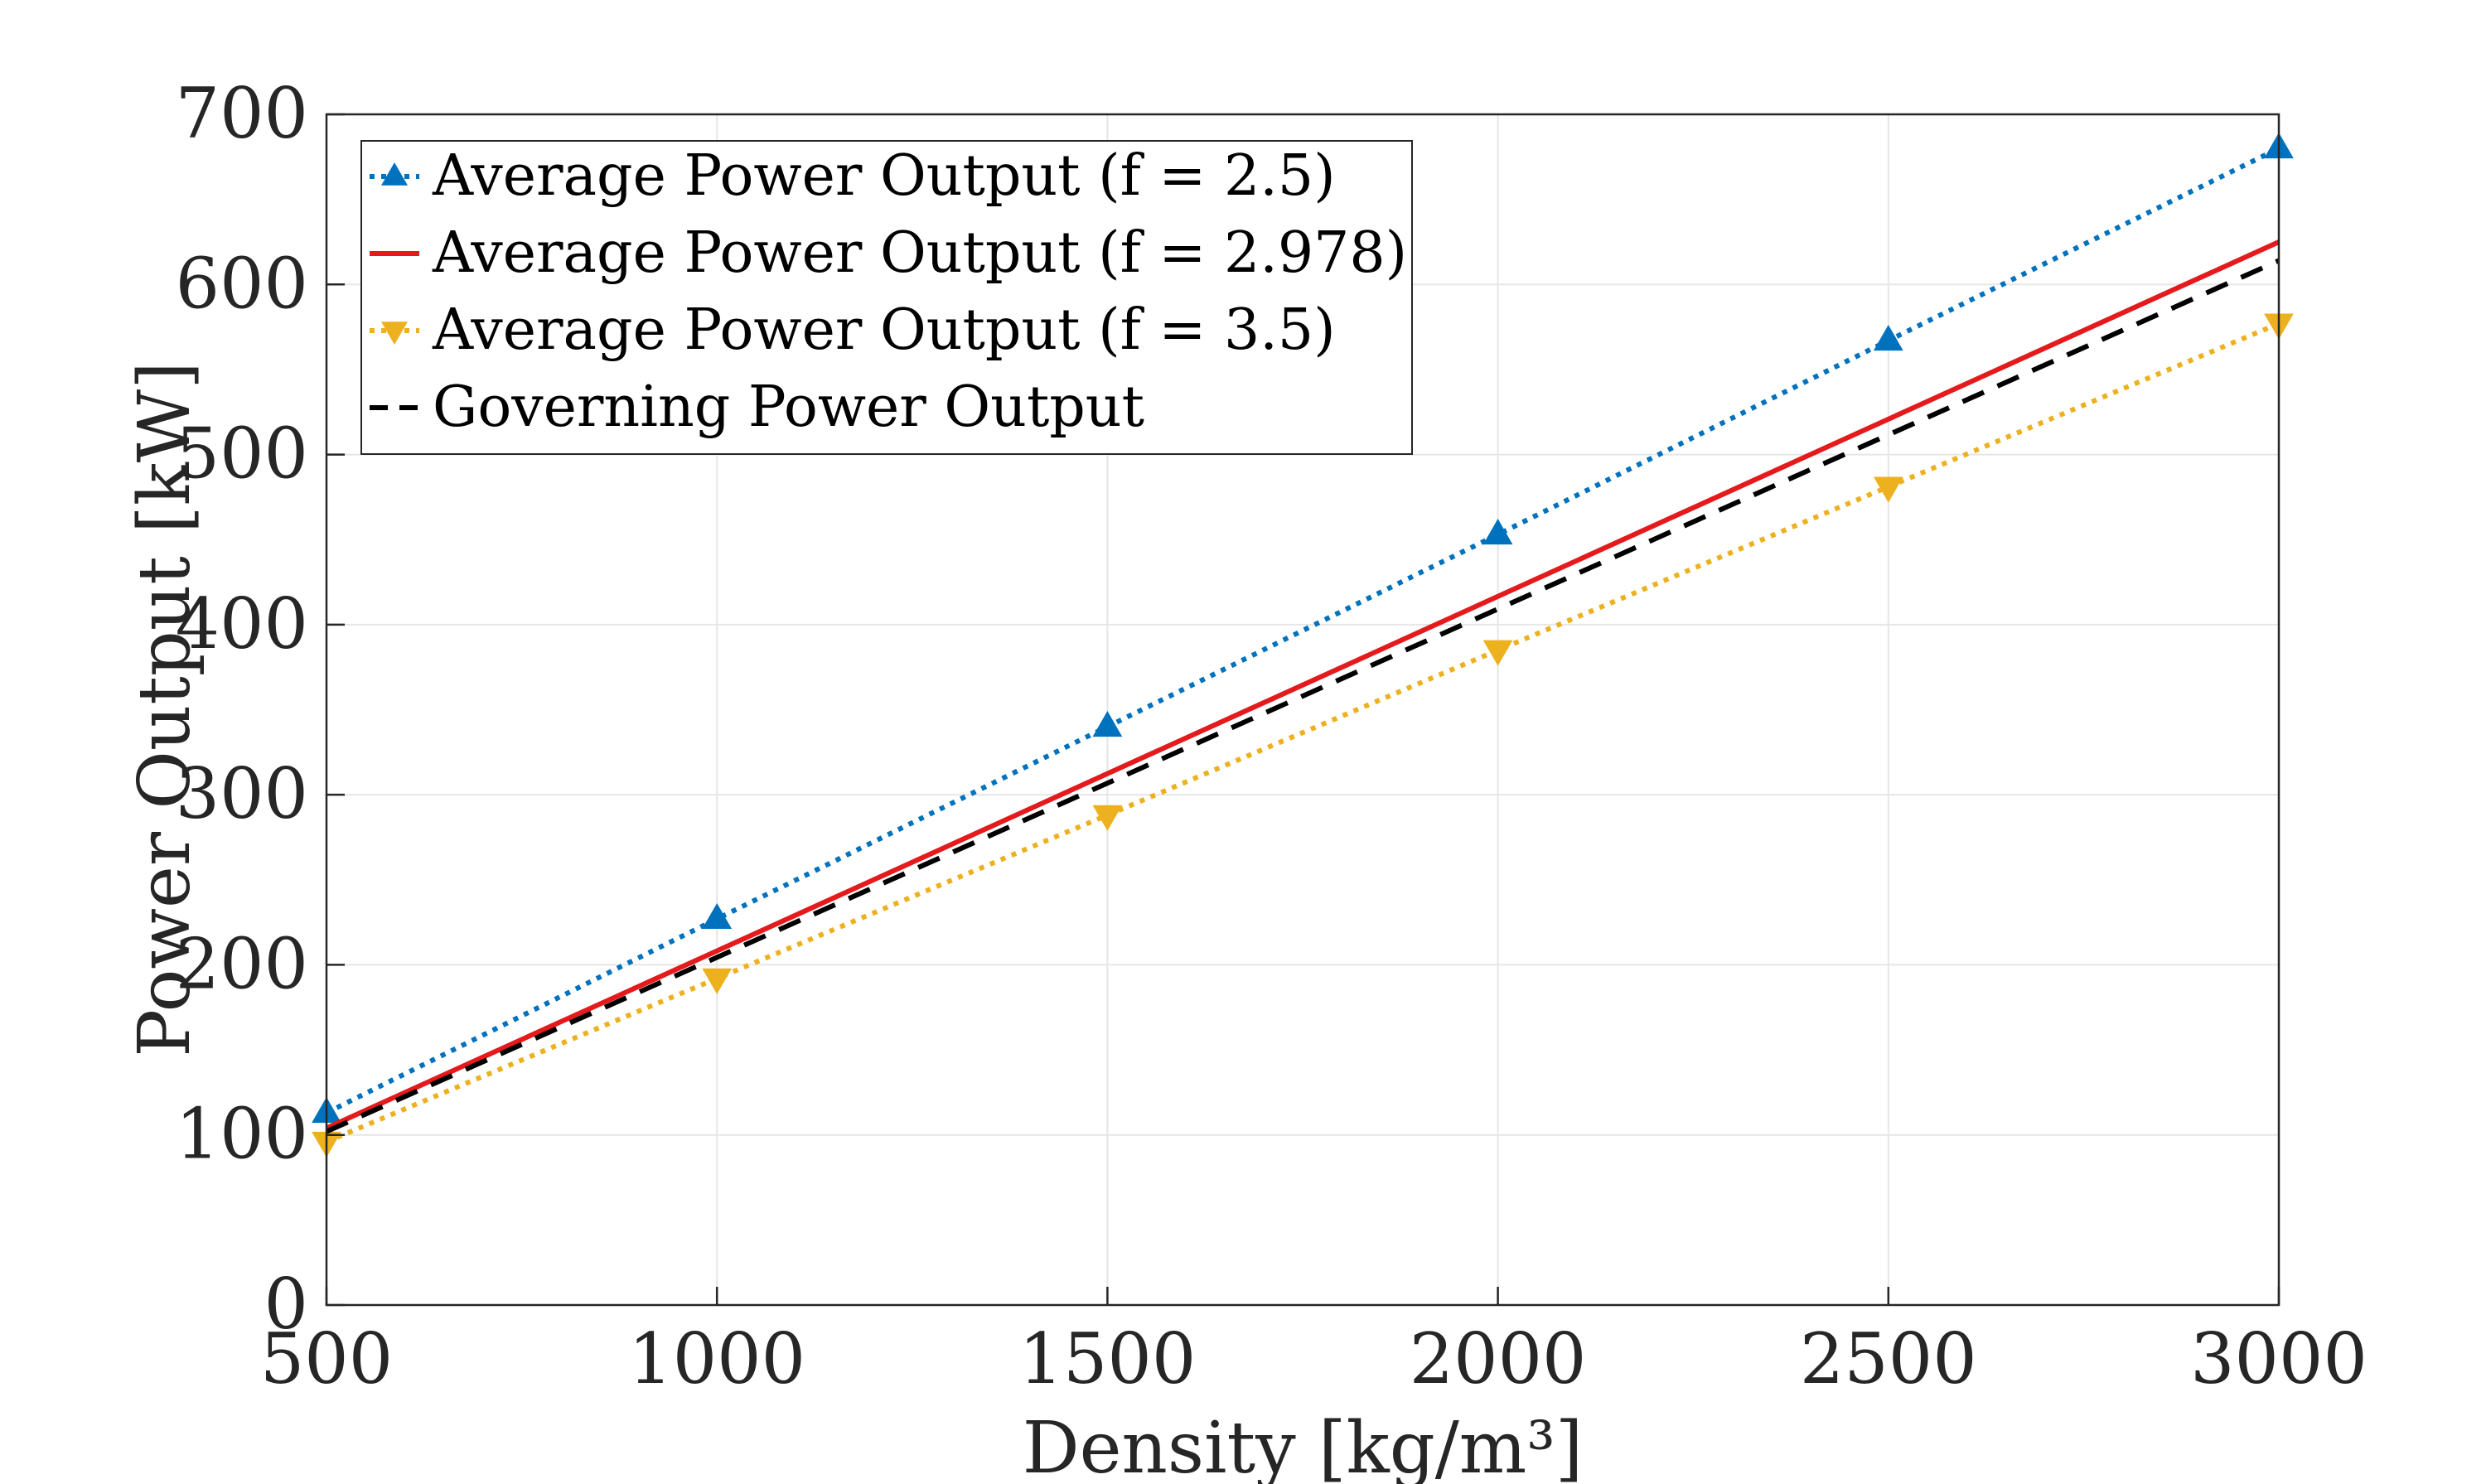 This screenshot has width=2486, height=1484. What do you see at coordinates (242, 454) in the screenshot?
I see `y-tick-label: 500` at bounding box center [242, 454].